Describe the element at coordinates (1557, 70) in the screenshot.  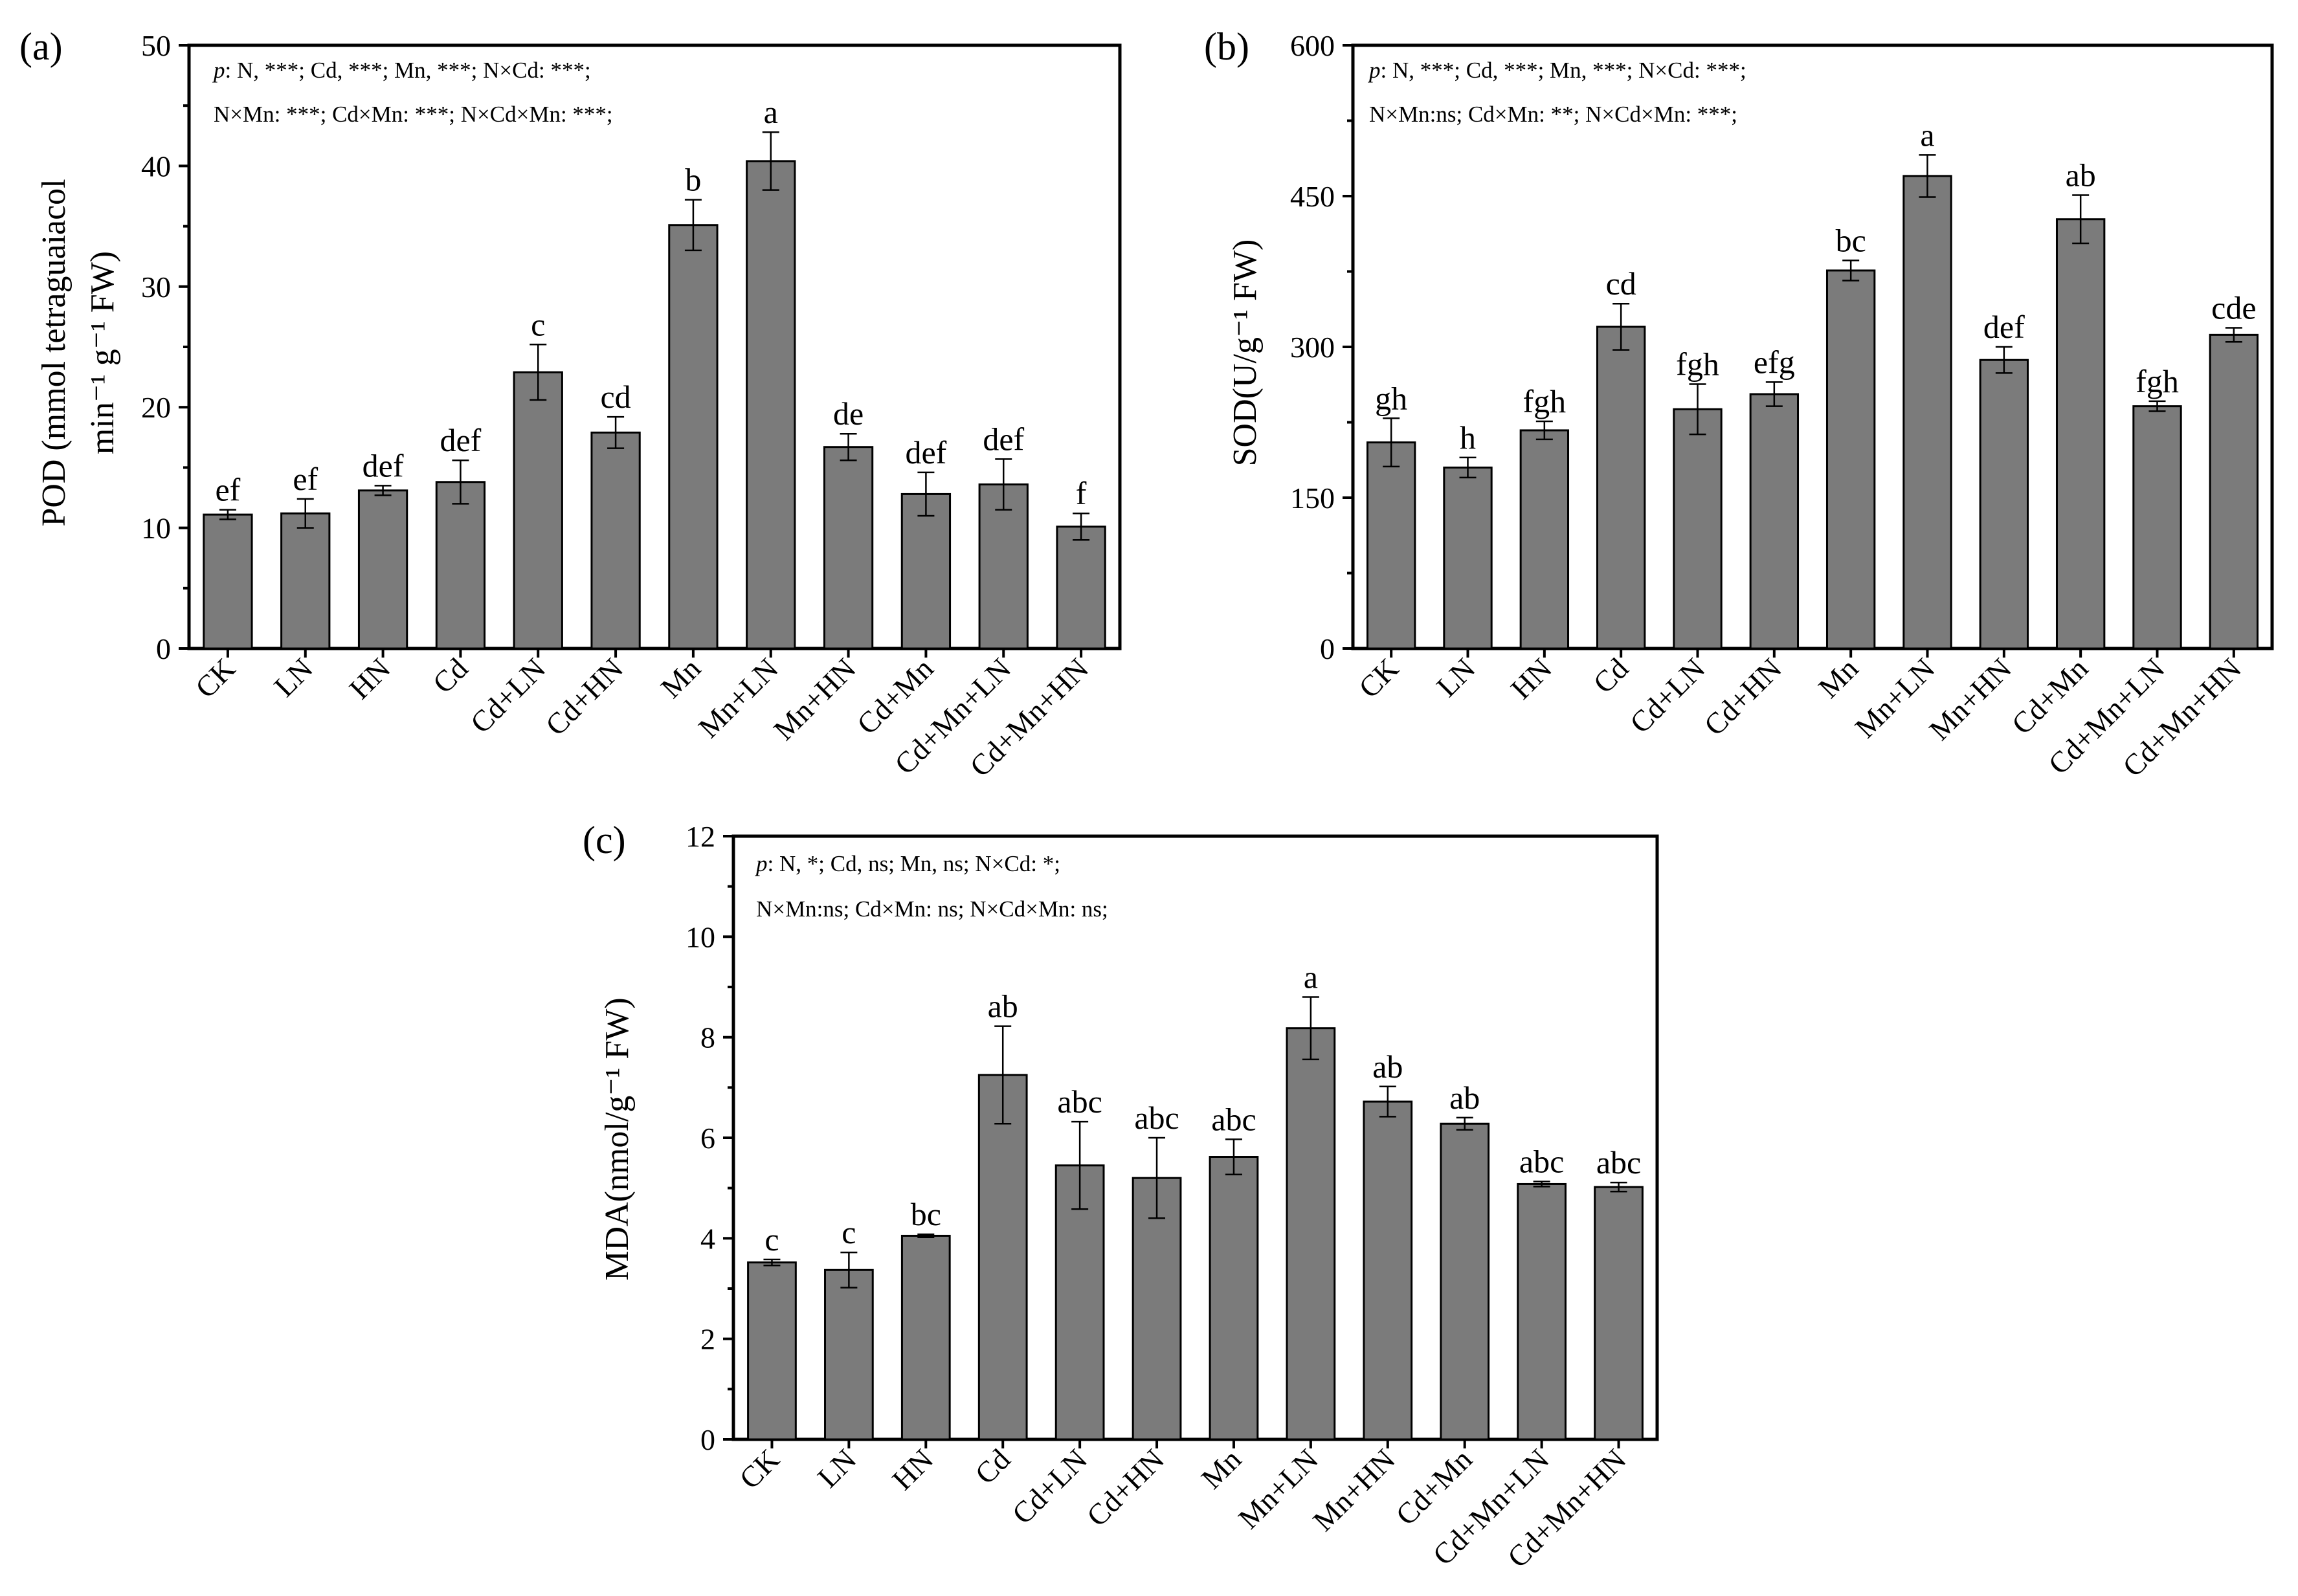
I see `stats-annotation: p: N, ***; Cd, ***; Mn, ***; N×Cd: ***;` at that location.